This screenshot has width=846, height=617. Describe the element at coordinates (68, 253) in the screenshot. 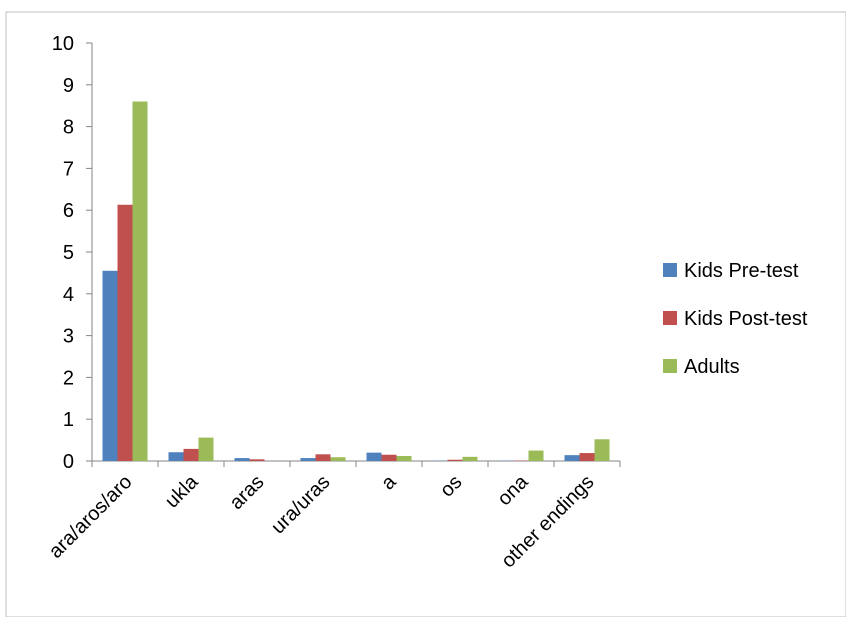

I see `y-tick-label: 5` at that location.